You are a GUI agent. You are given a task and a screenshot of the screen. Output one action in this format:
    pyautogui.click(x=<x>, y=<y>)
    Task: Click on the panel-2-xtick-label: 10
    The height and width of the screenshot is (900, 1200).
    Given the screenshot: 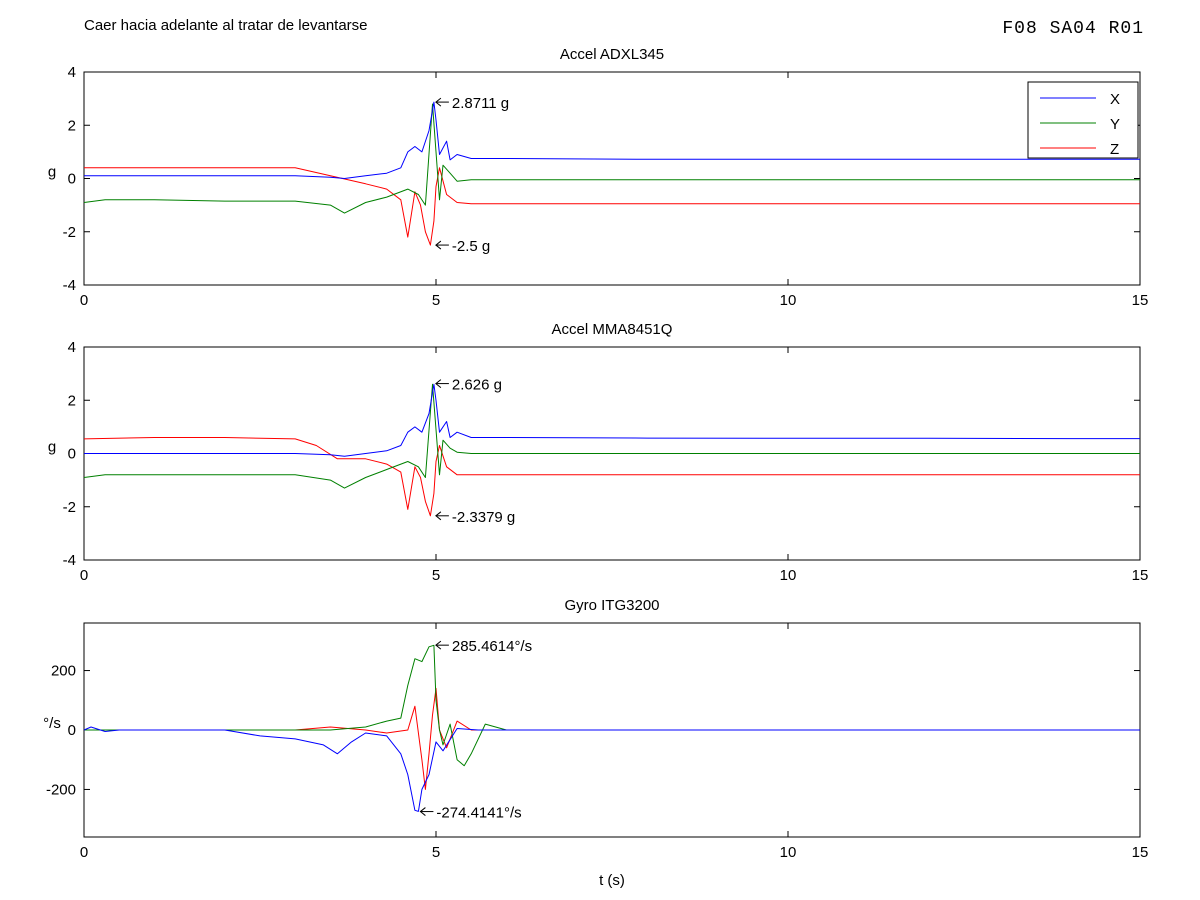 What is the action you would take?
    pyautogui.click(x=788, y=575)
    